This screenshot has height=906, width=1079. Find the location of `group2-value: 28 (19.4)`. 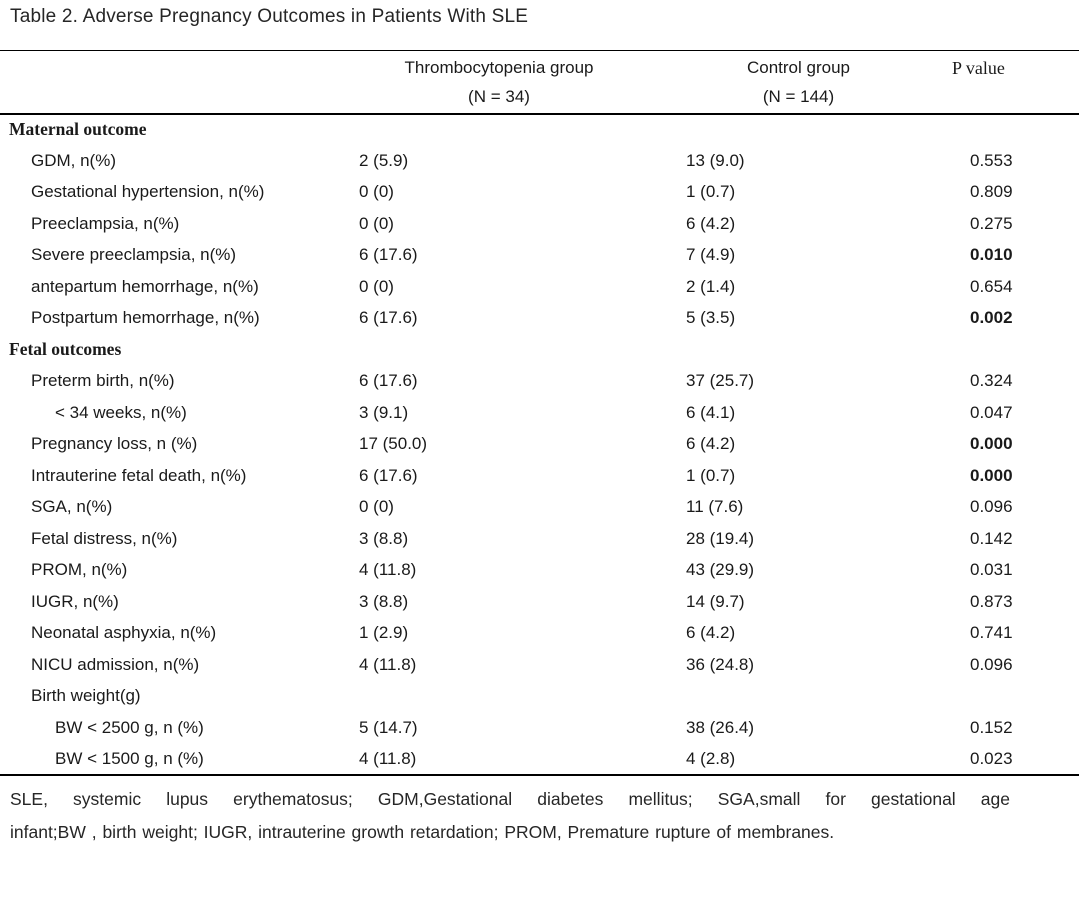

group2-value: 28 (19.4) is located at coordinates (720, 538).